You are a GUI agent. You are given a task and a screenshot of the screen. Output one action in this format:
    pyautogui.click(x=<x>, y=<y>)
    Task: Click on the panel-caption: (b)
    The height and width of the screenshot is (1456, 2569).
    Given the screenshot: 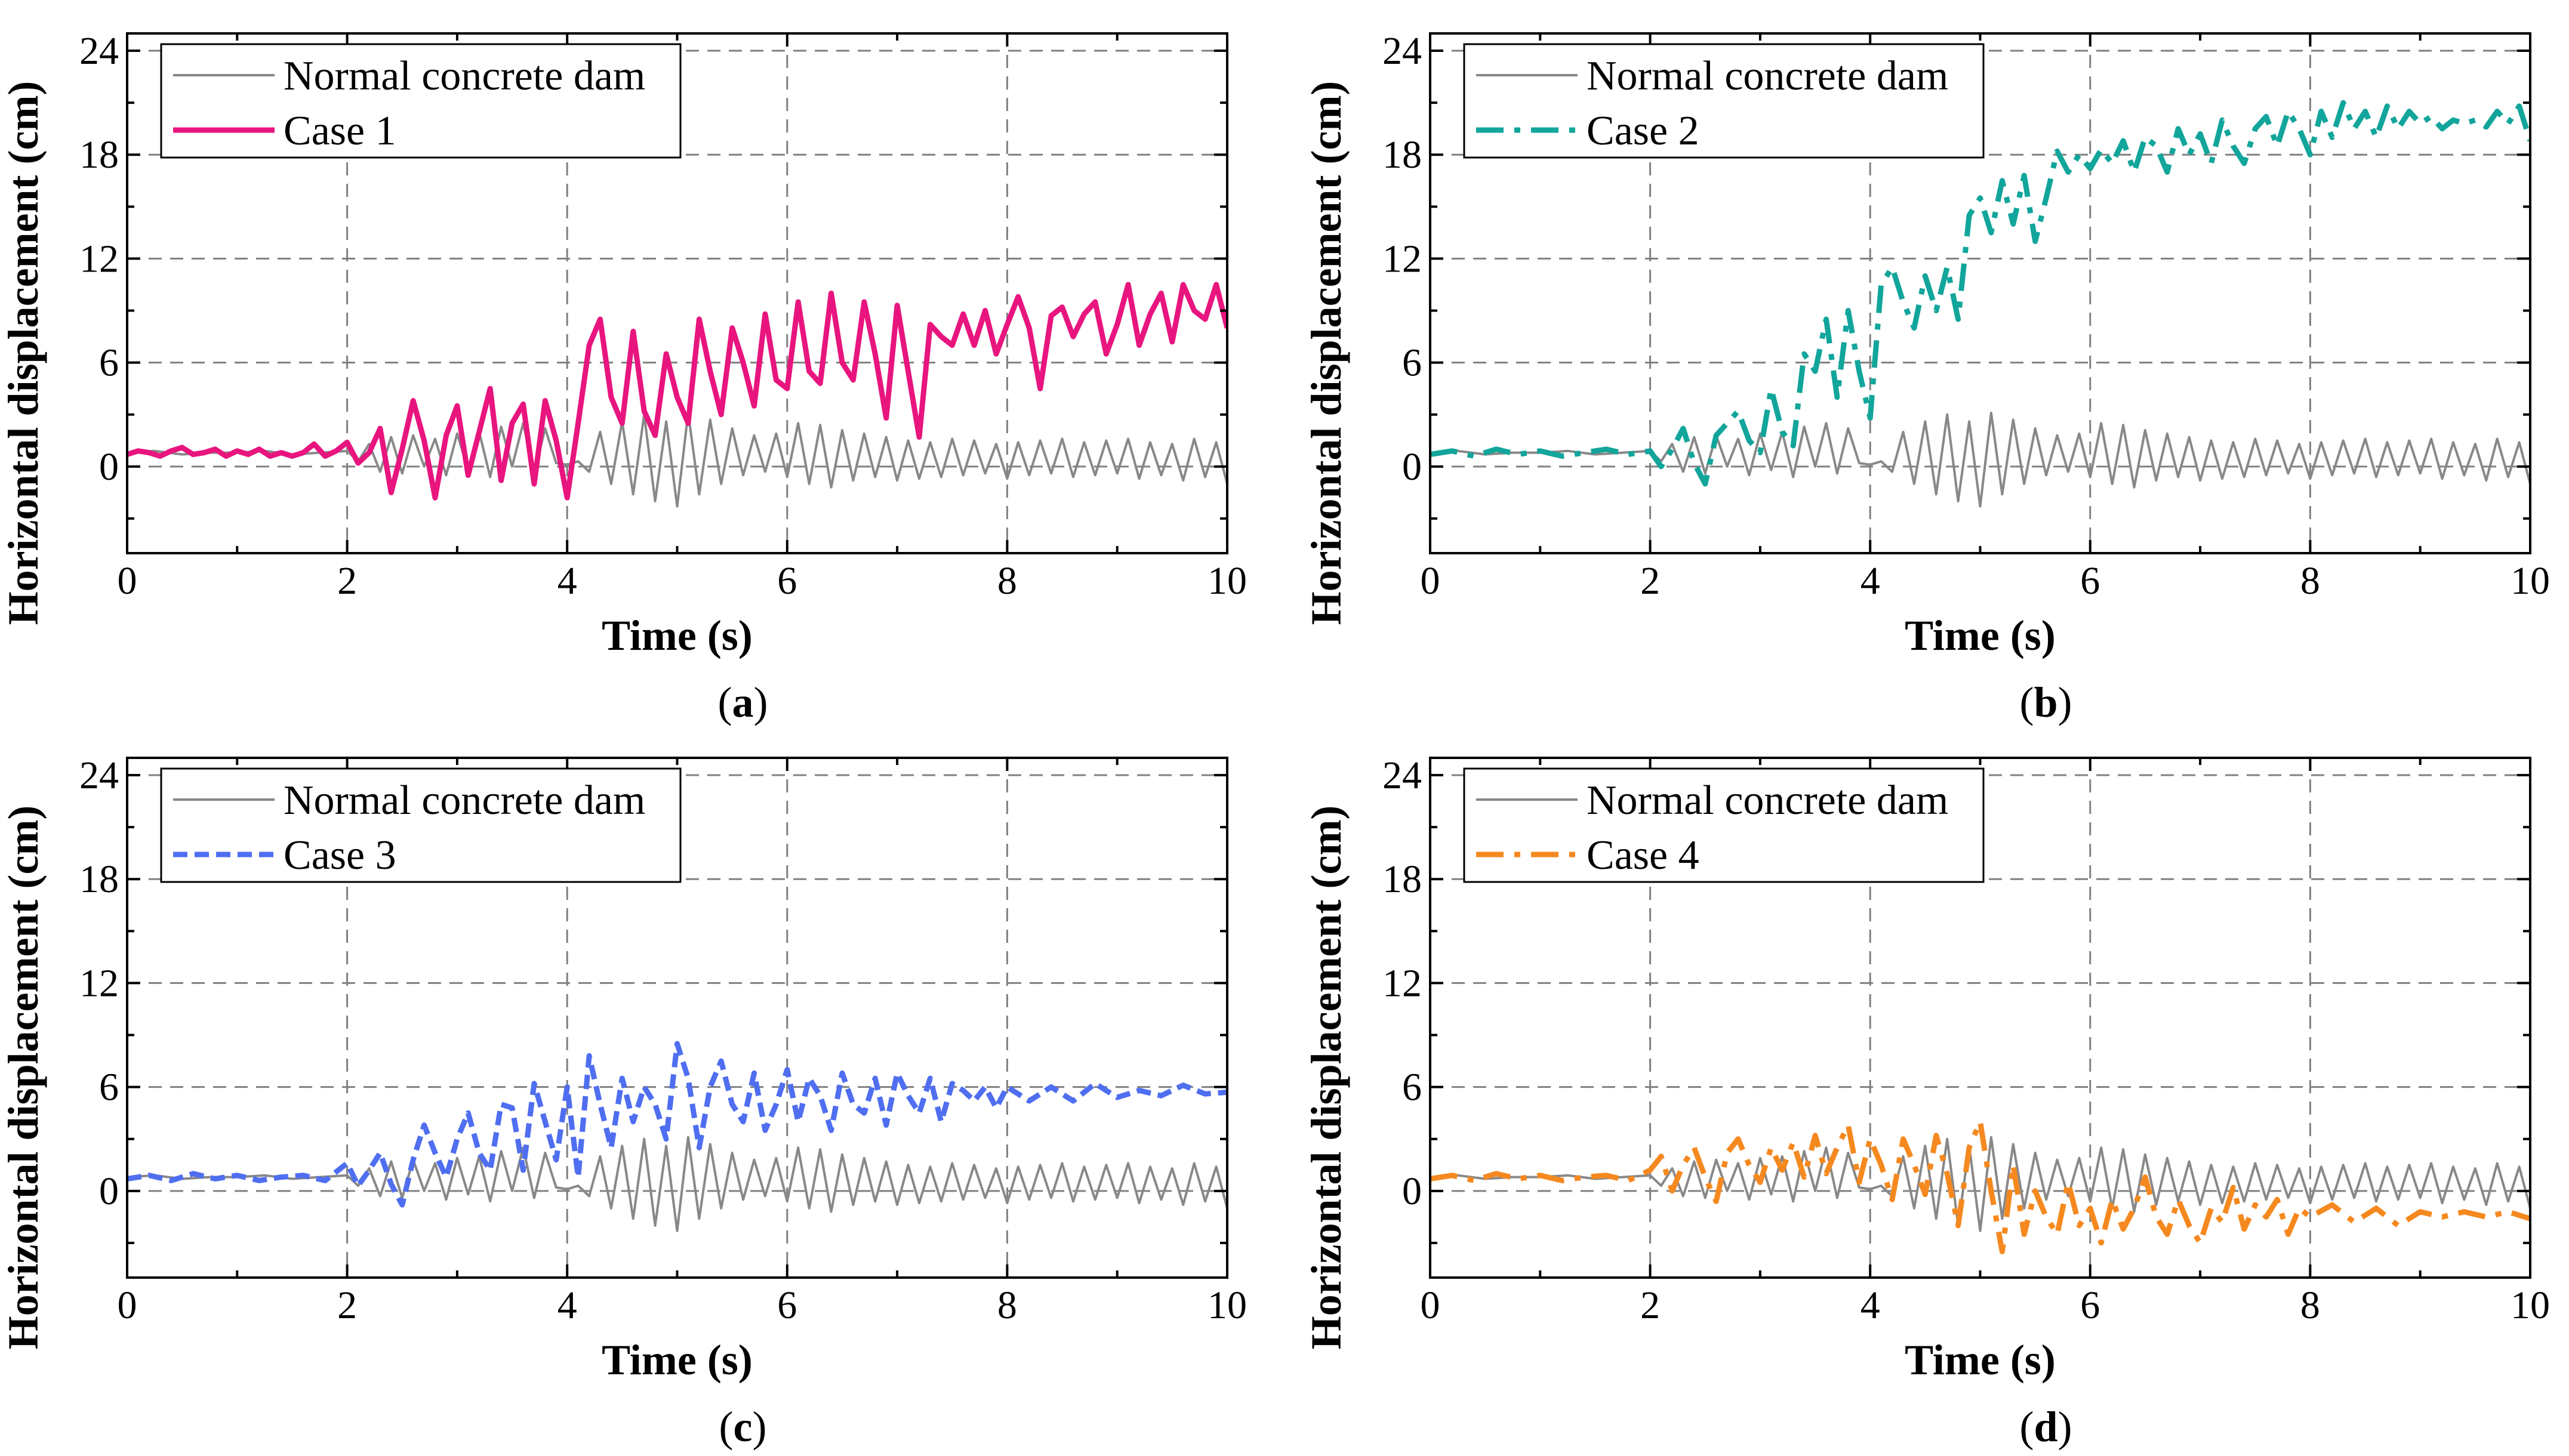 What is the action you would take?
    pyautogui.click(x=2045, y=702)
    